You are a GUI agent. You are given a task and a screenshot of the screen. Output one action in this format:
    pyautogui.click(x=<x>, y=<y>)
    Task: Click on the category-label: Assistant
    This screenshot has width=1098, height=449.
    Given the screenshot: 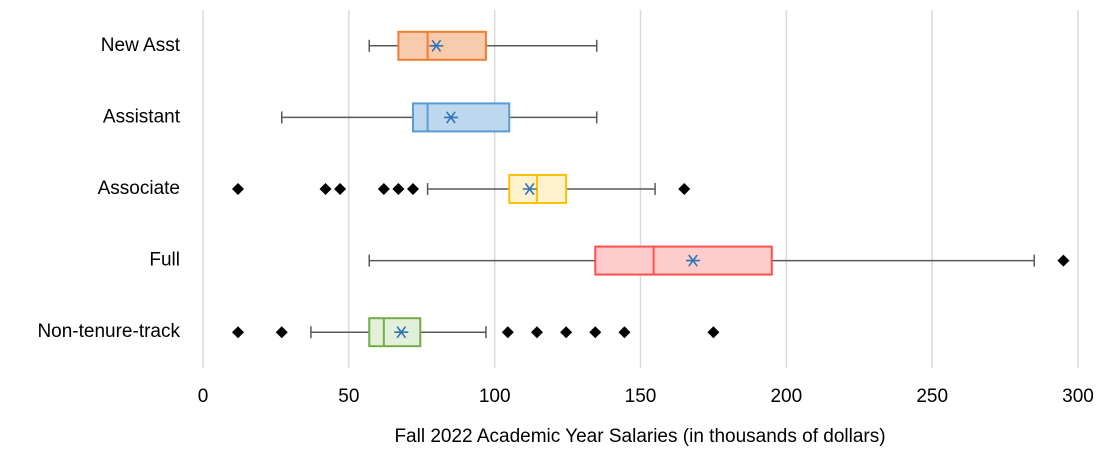 What is the action you would take?
    pyautogui.click(x=142, y=116)
    